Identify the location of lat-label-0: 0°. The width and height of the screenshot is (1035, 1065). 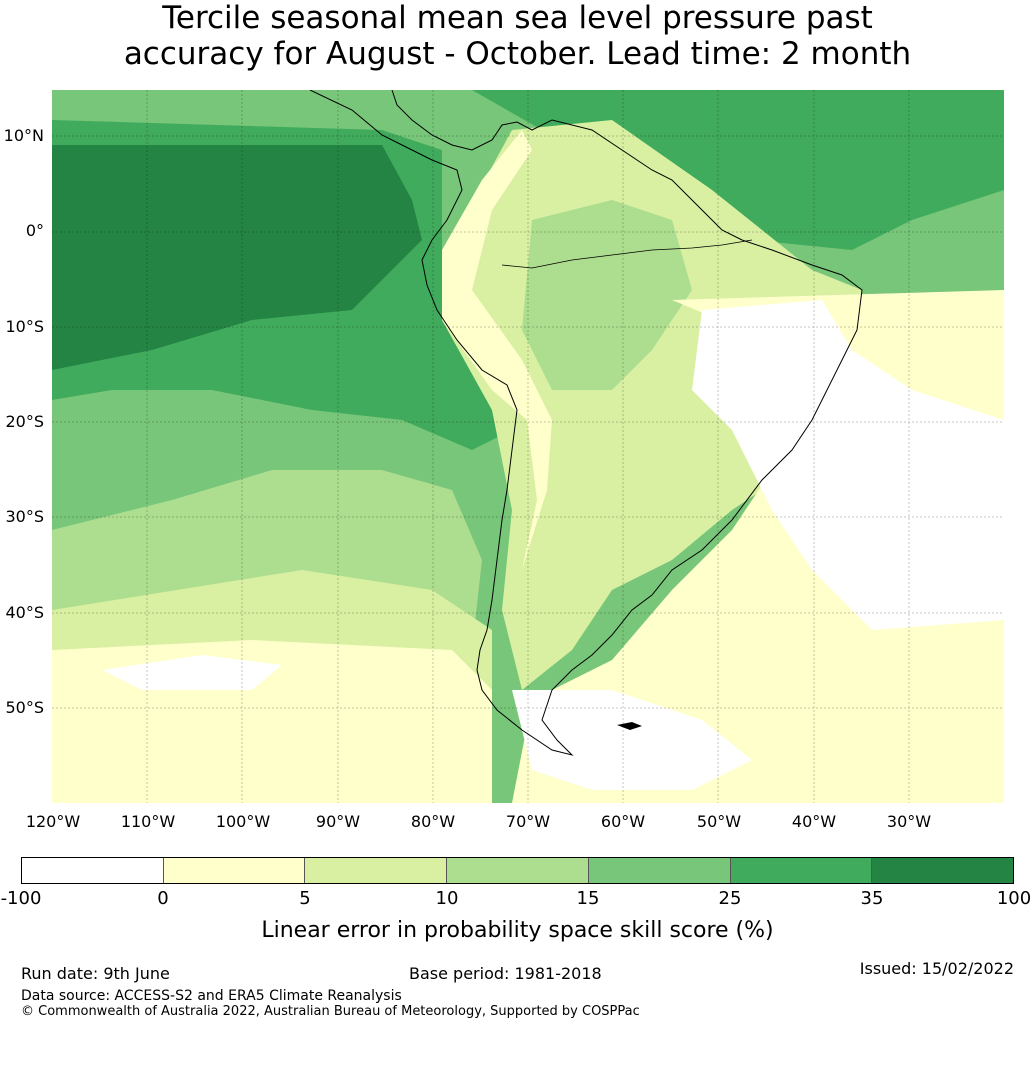
(34, 230).